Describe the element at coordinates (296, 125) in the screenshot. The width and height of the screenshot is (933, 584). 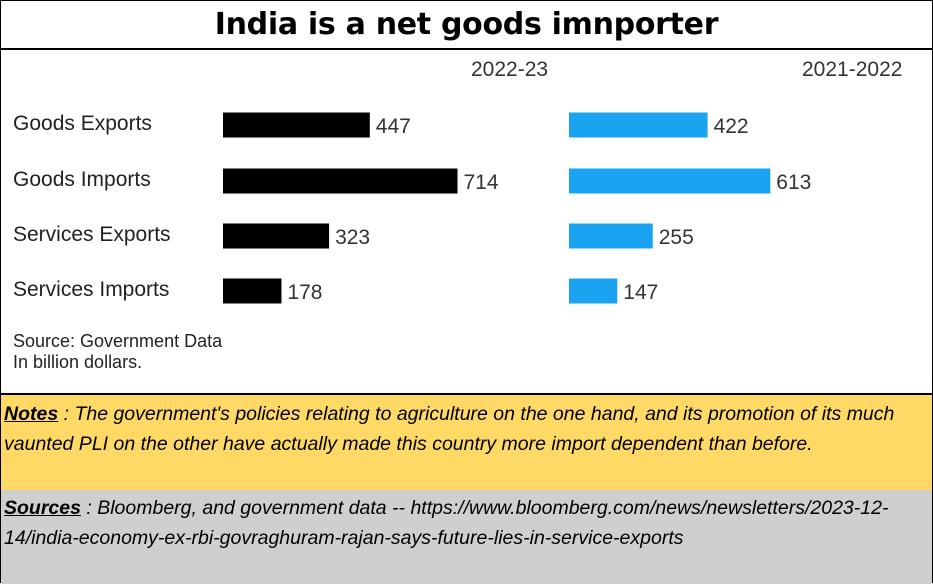
I see `bar-2022-23-goods-exports` at that location.